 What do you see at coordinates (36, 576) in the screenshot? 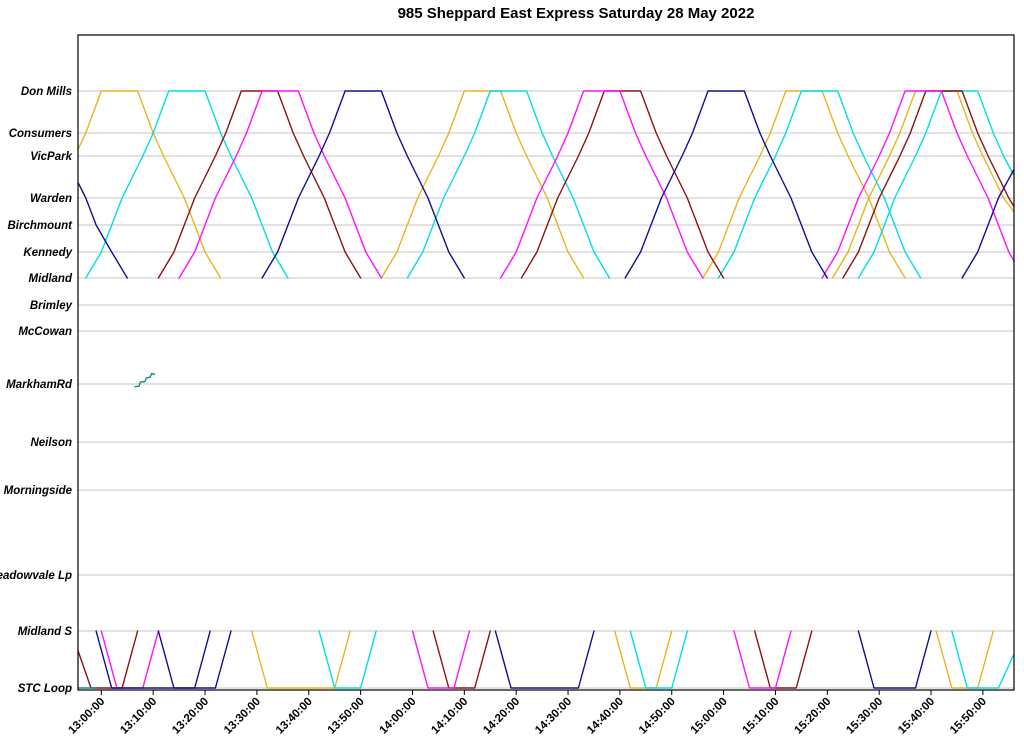
I see `station-label: Meadowvale Lp` at bounding box center [36, 576].